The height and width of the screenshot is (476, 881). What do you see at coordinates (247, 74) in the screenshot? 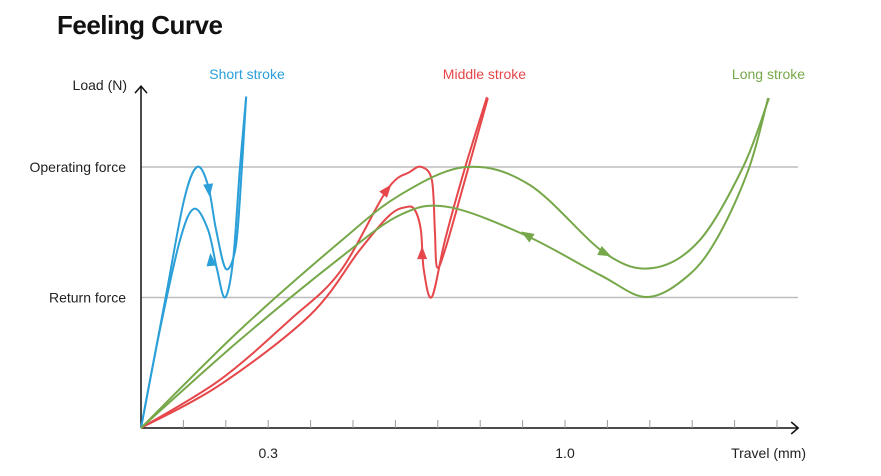
I see `series-label: Short stroke` at bounding box center [247, 74].